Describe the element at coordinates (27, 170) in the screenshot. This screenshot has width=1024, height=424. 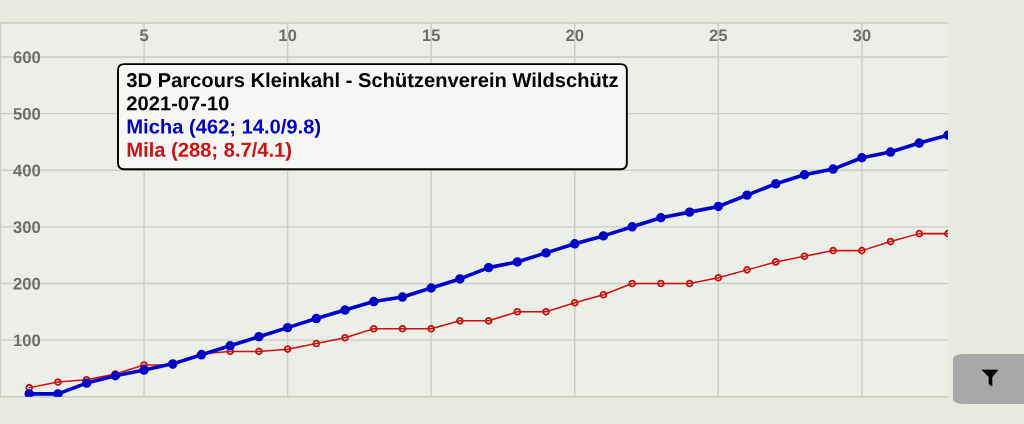
I see `y-tick-label: 400` at that location.